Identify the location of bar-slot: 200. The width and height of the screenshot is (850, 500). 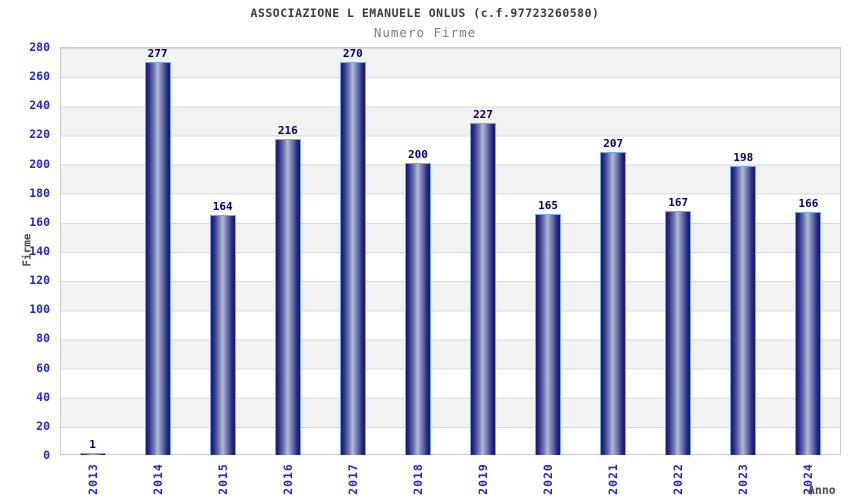
(417, 251).